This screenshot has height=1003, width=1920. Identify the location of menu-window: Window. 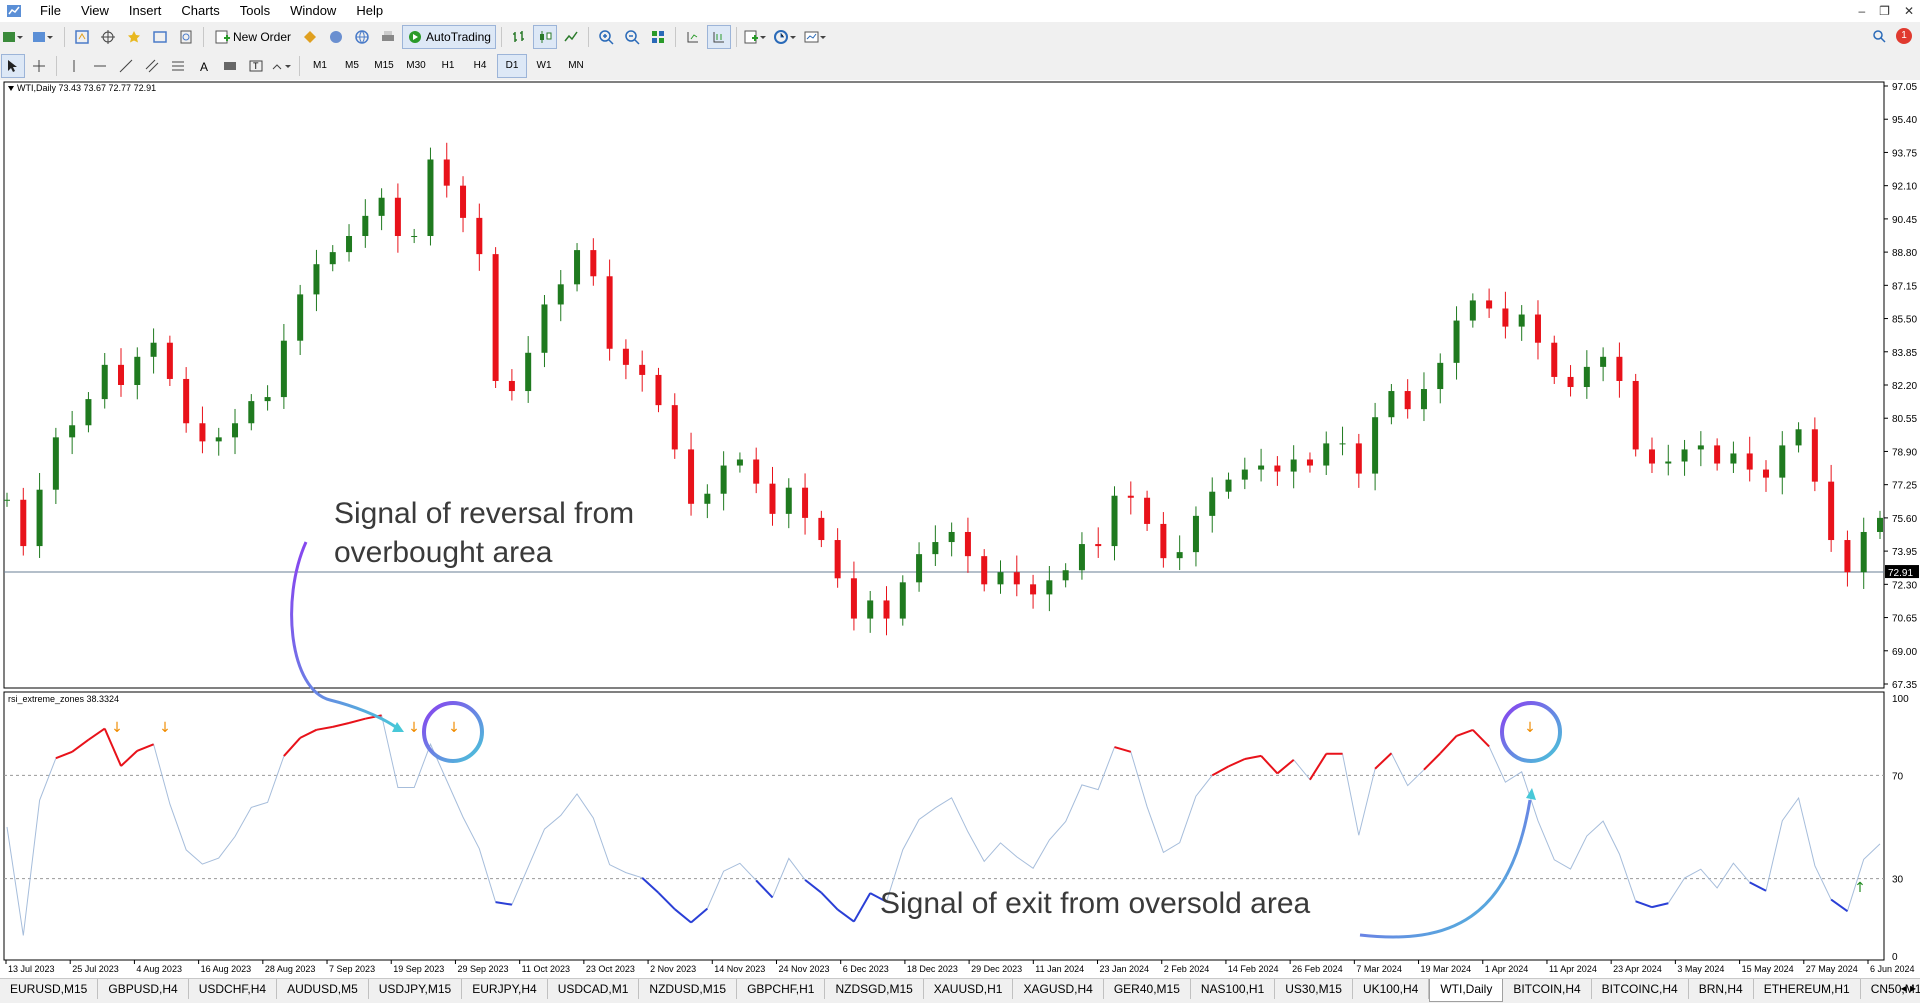
(313, 10).